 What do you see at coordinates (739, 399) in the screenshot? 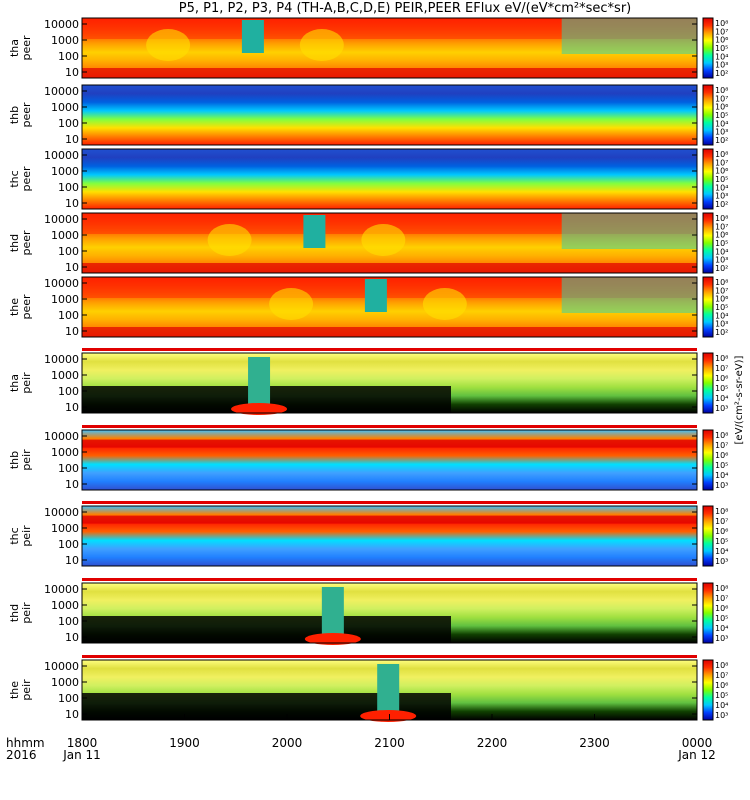
I see `colorbar-unit-label: [eV/(cm²-s-sr-eV)]` at bounding box center [739, 399].